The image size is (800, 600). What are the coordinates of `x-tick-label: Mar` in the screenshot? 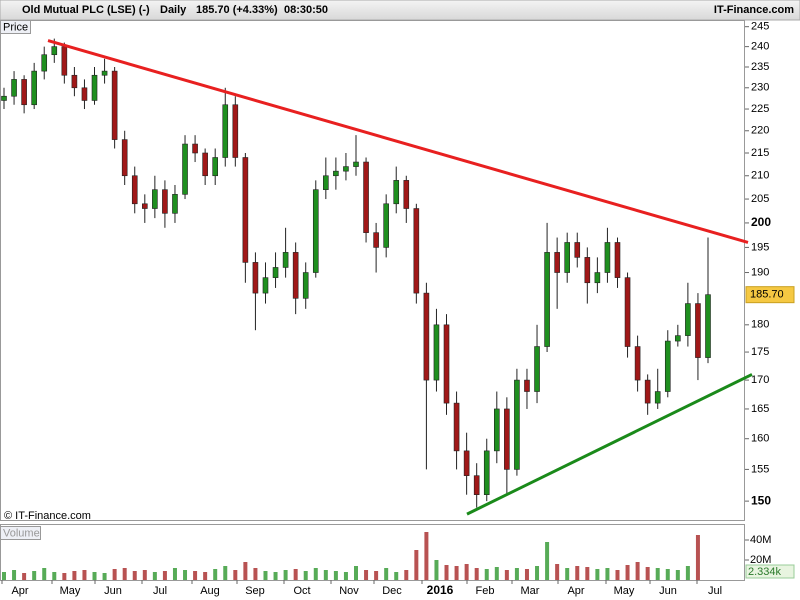 It's located at (530, 591).